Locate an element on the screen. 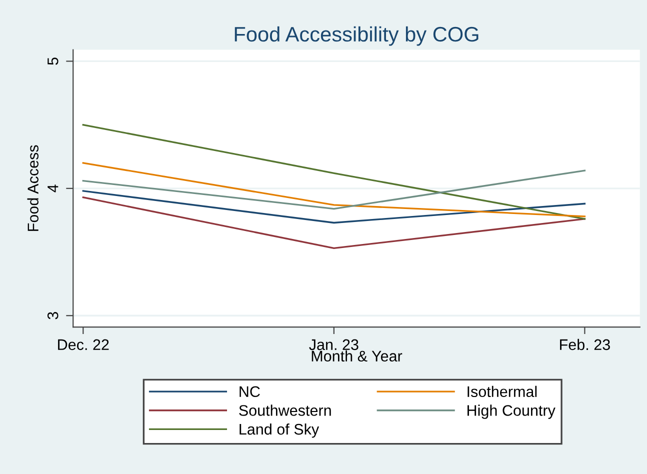  y-tick-label: 5 is located at coordinates (53, 61).